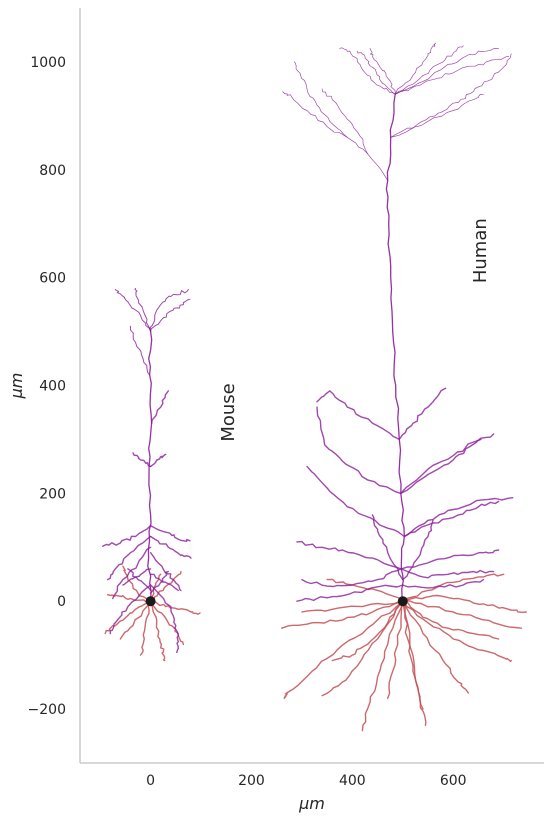  What do you see at coordinates (150, 781) in the screenshot?
I see `x-tick-label: 0` at bounding box center [150, 781].